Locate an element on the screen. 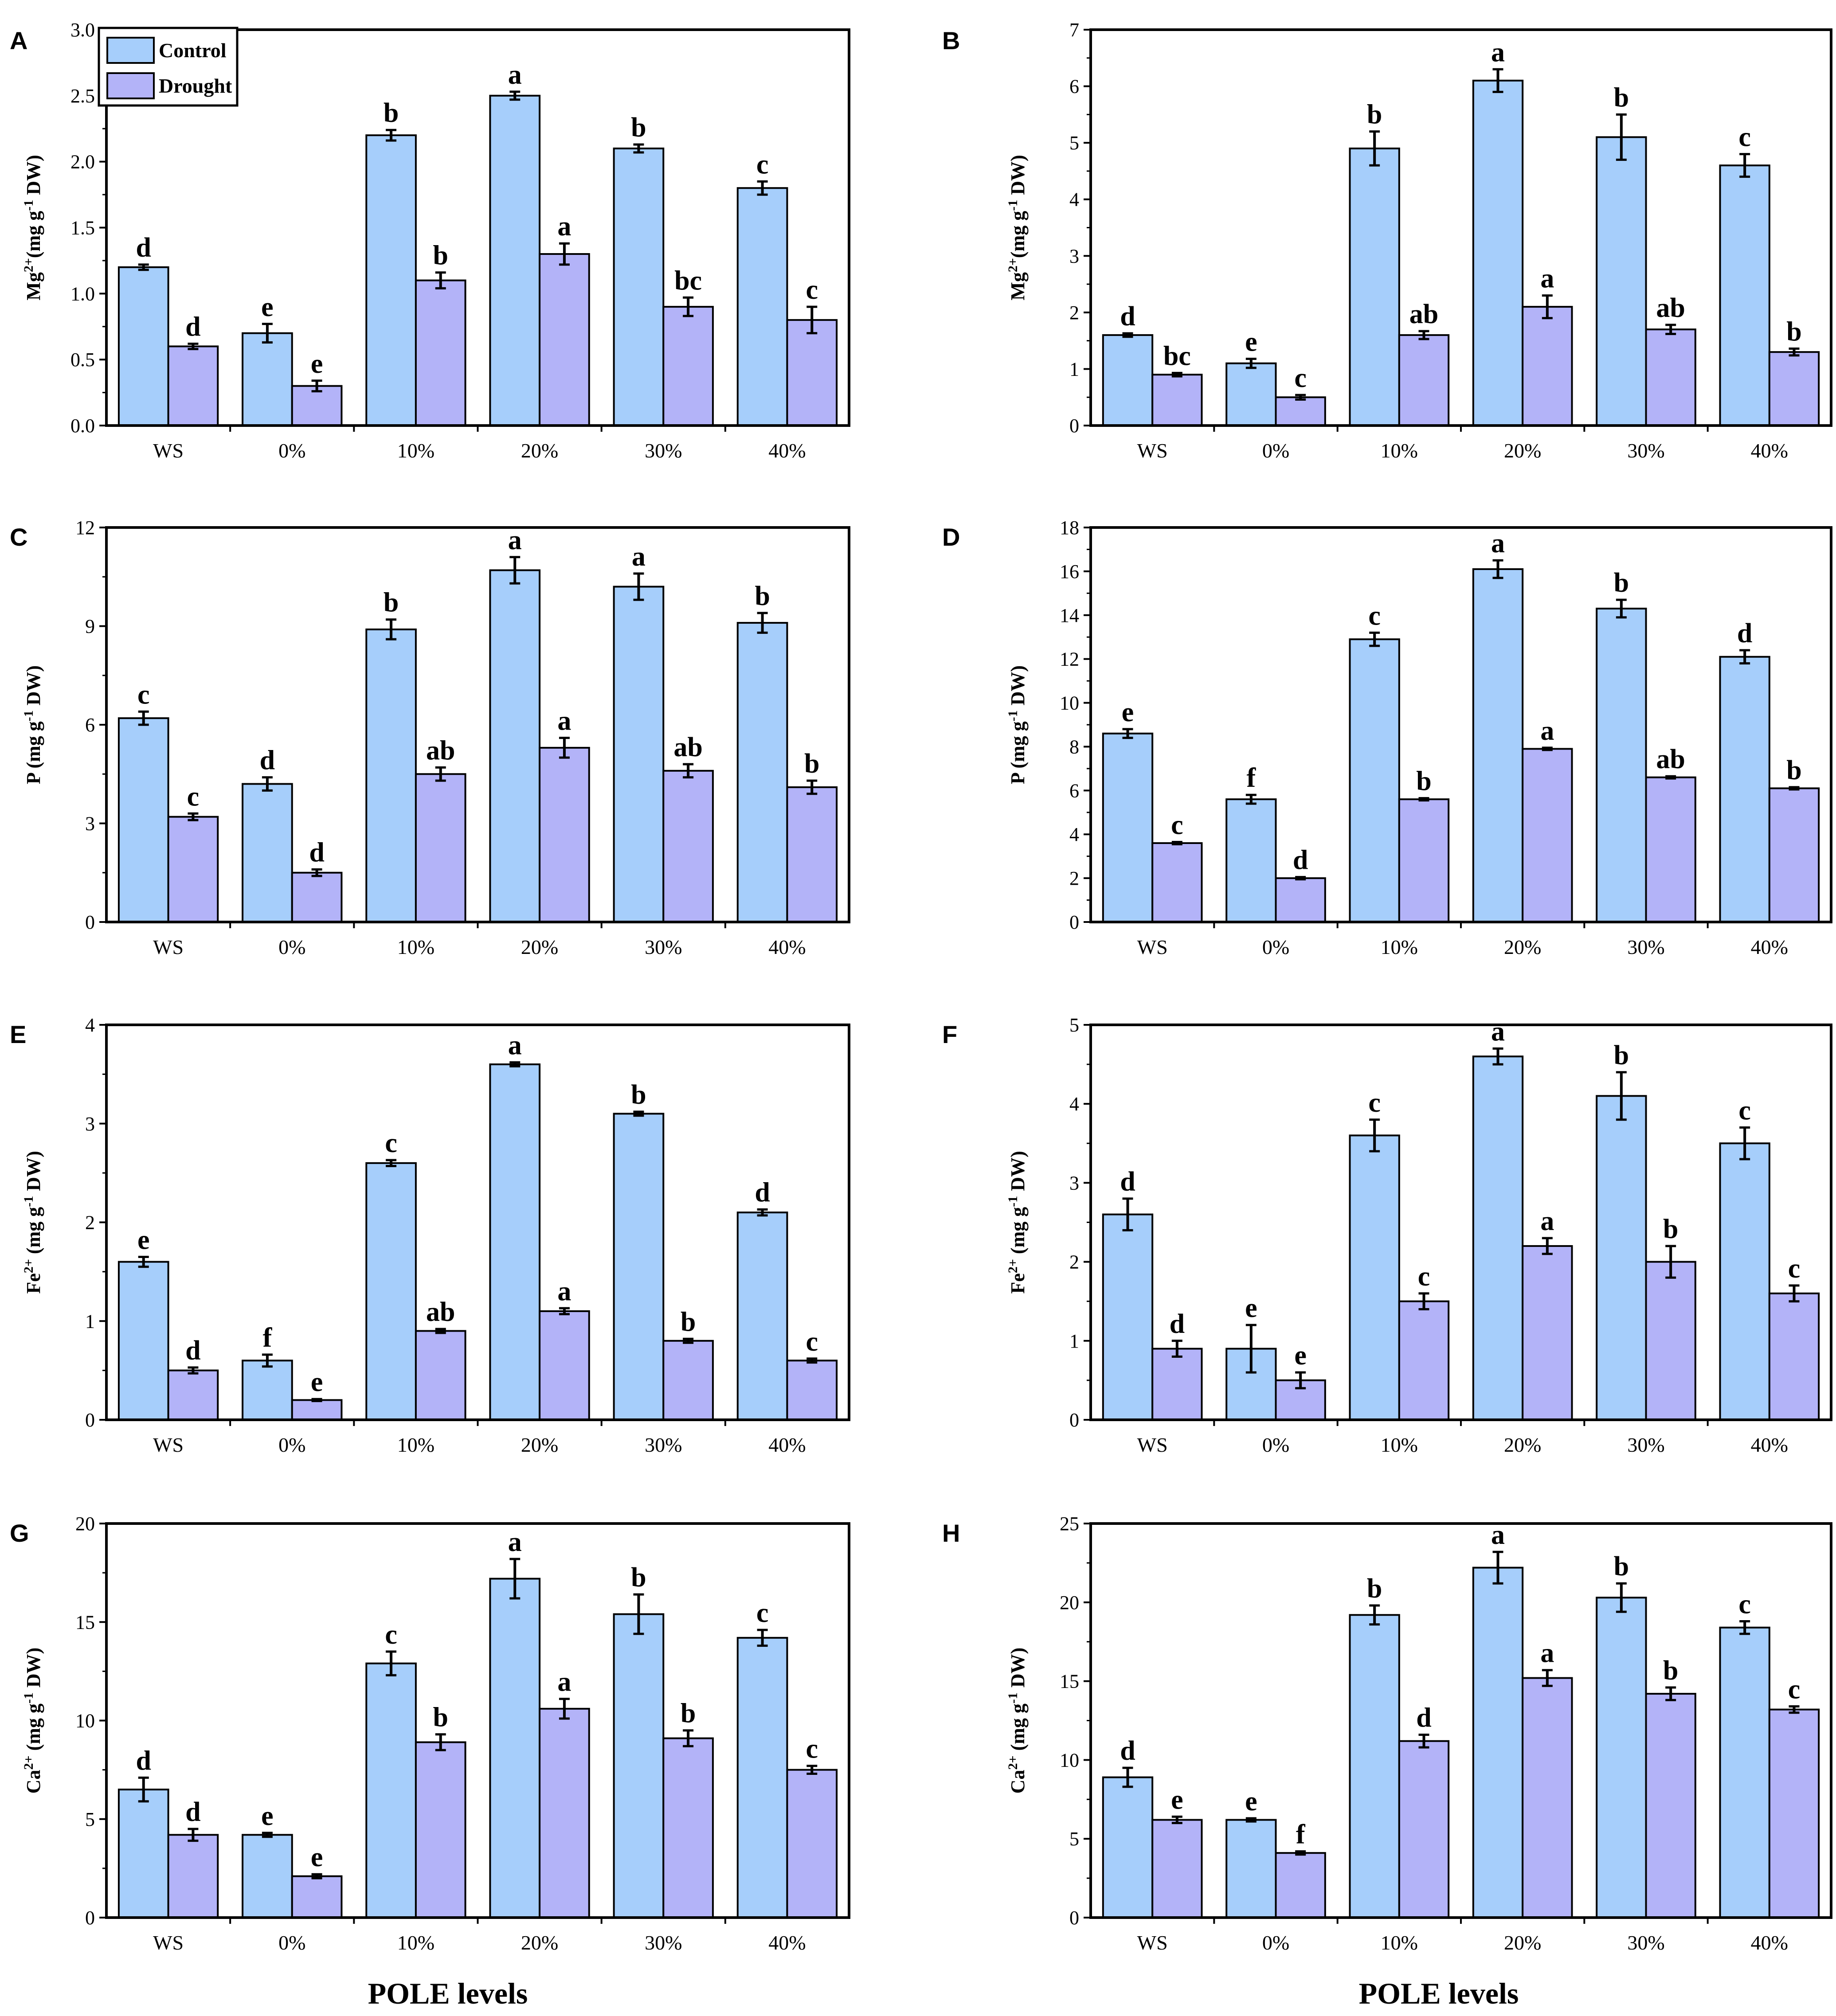  y-tick-label: 15 is located at coordinates (85, 1622).